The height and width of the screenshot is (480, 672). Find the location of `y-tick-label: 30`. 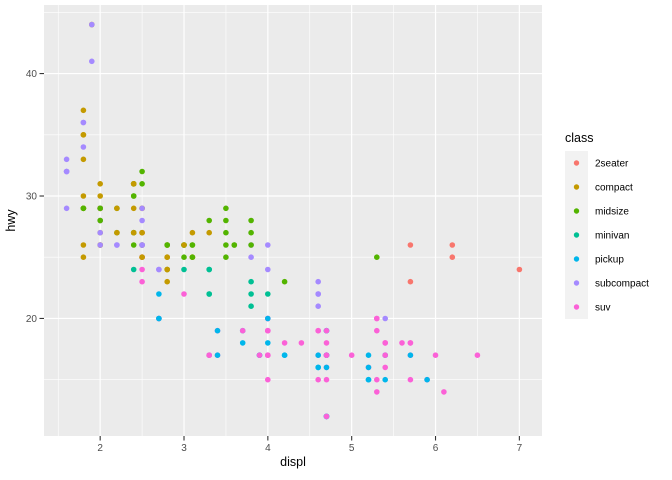

y-tick-label: 30 is located at coordinates (32, 197).